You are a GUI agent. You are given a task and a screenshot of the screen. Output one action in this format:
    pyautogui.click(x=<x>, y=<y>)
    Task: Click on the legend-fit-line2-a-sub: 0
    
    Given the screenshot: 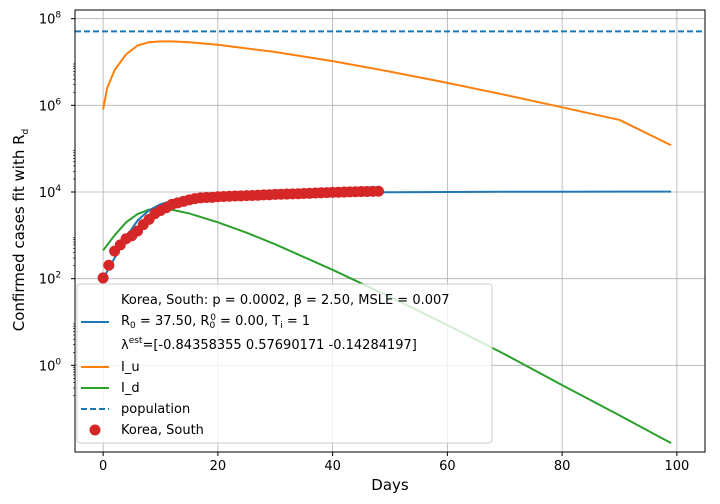 What is the action you would take?
    pyautogui.click(x=133, y=326)
    